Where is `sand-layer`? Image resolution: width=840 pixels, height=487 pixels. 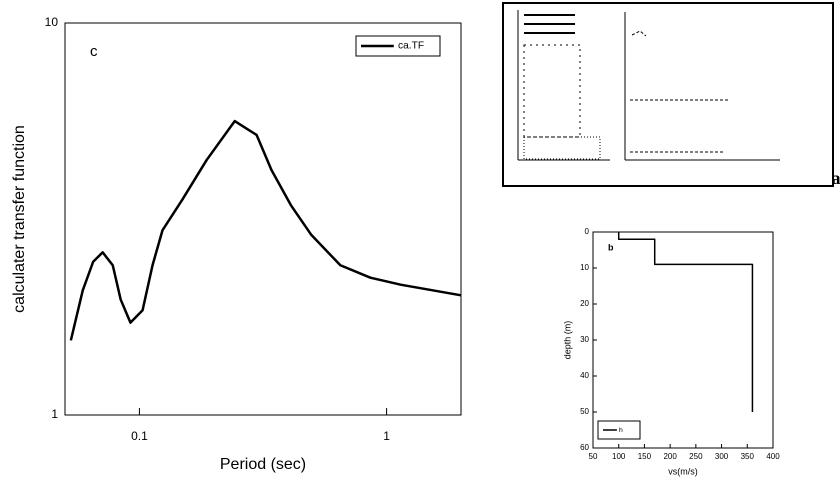 sand-layer is located at coordinates (552, 91).